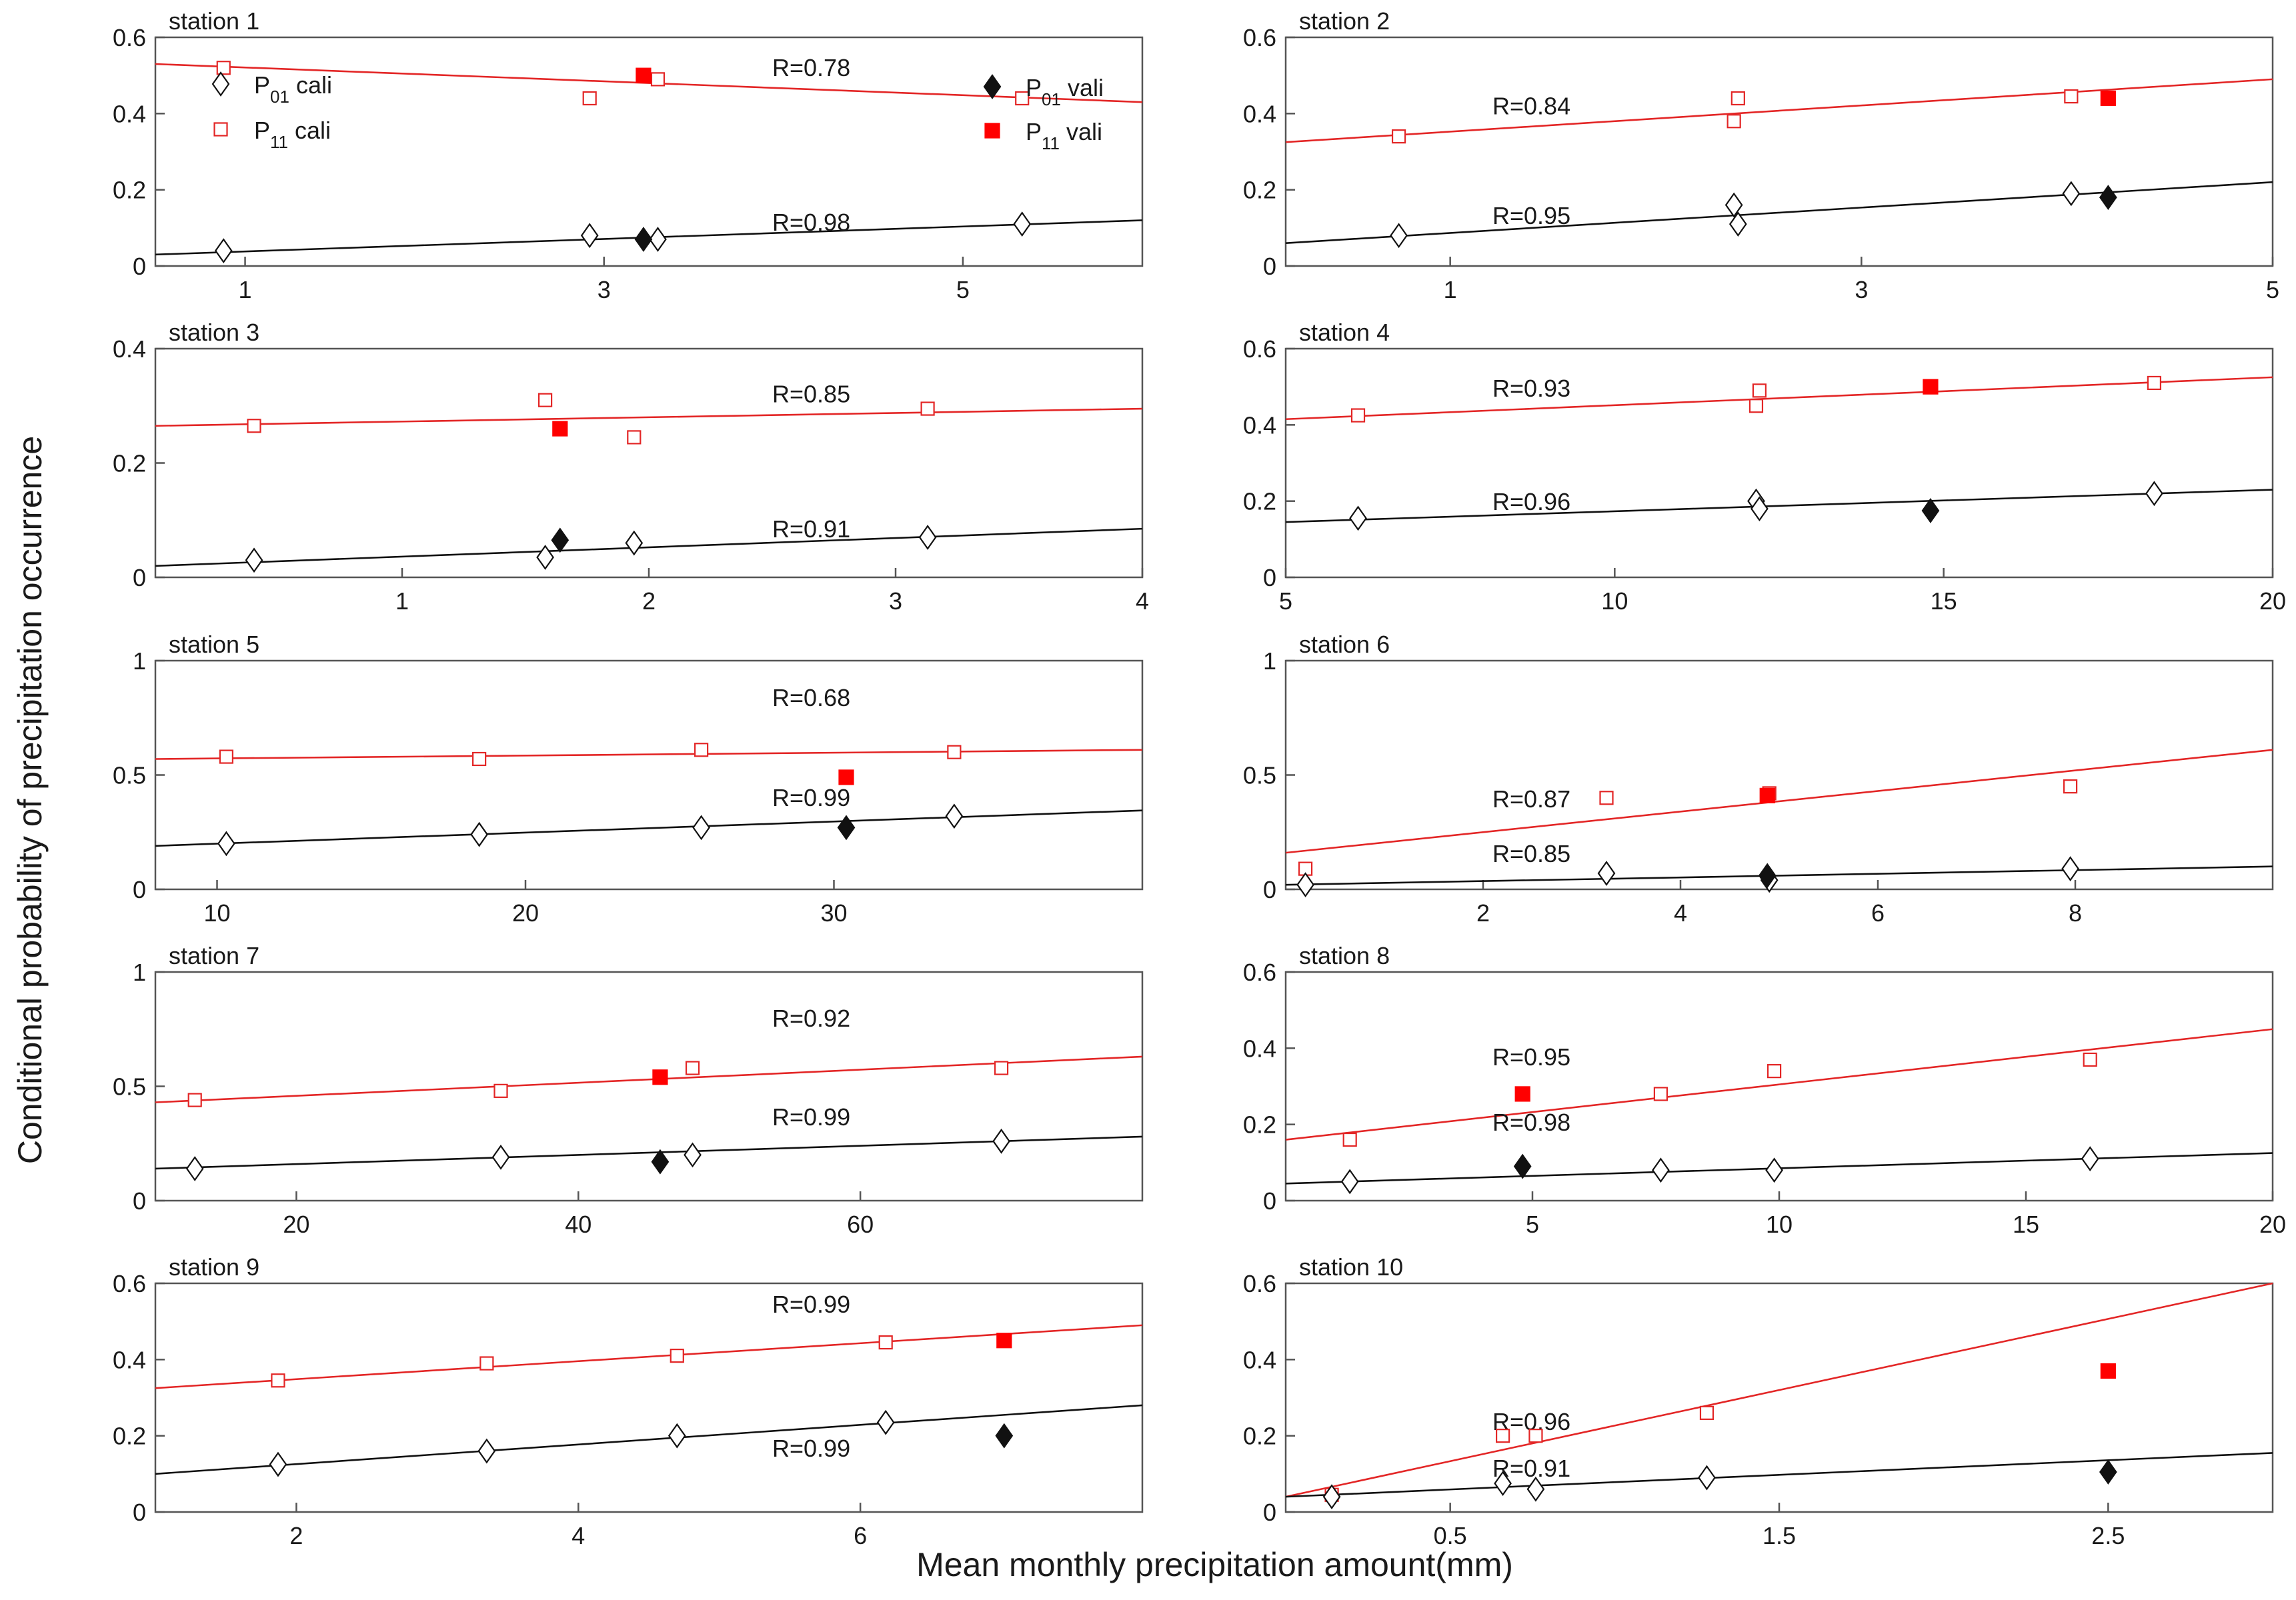 This screenshot has height=1600, width=2296. What do you see at coordinates (992, 86) in the screenshot?
I see `legend-p01-vali-marker` at bounding box center [992, 86].